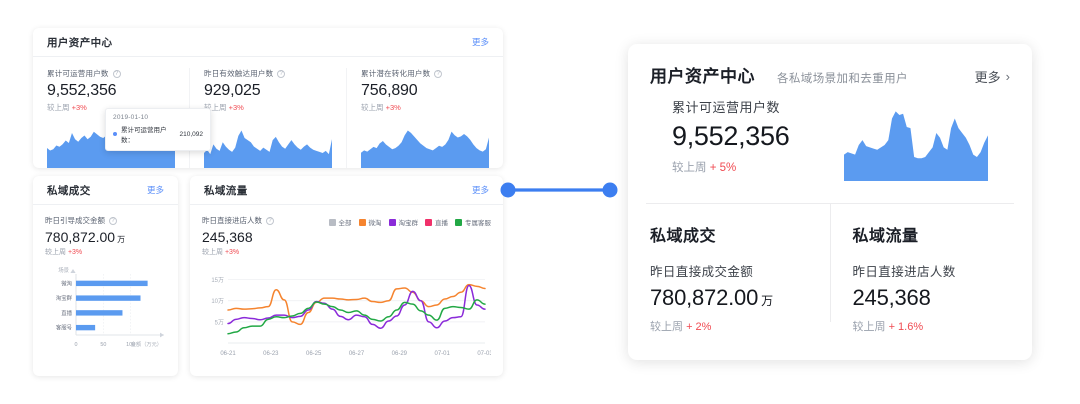 The image size is (1080, 404). Describe the element at coordinates (219, 322) in the screenshot. I see `svg-text: 5万` at that location.